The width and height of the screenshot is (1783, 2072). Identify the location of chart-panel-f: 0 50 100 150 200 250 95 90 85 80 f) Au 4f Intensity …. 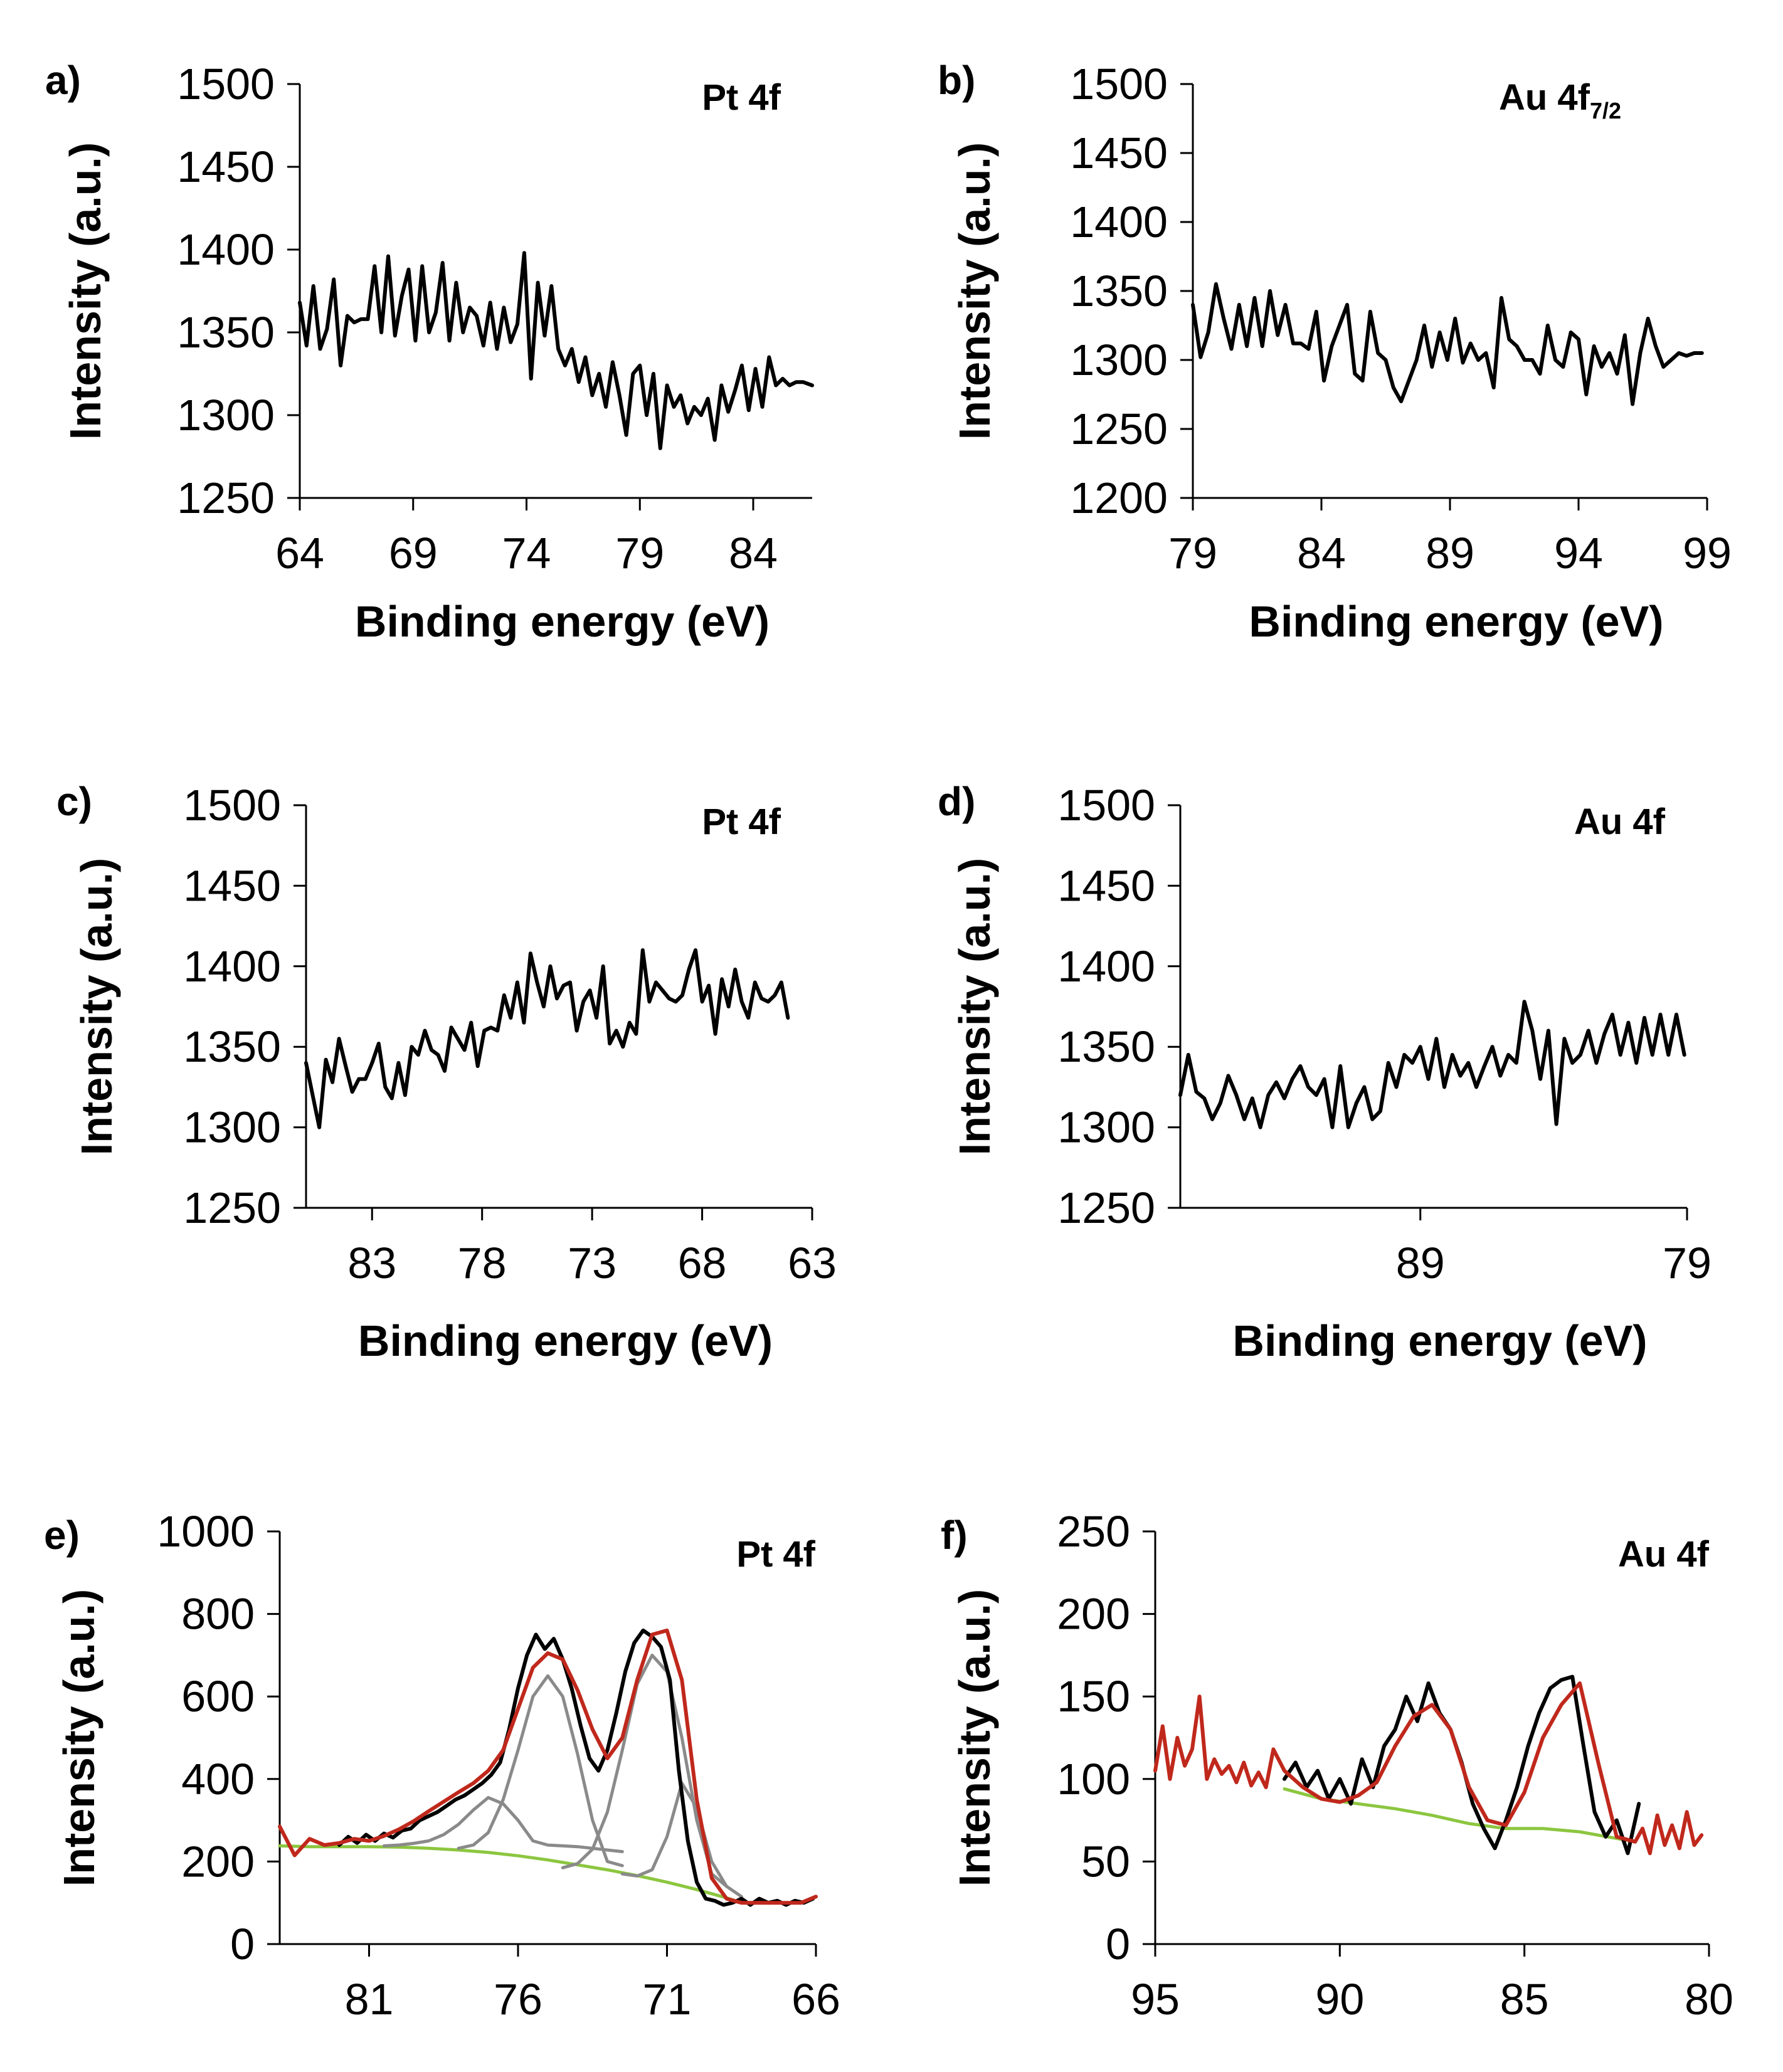
(1337, 1765).